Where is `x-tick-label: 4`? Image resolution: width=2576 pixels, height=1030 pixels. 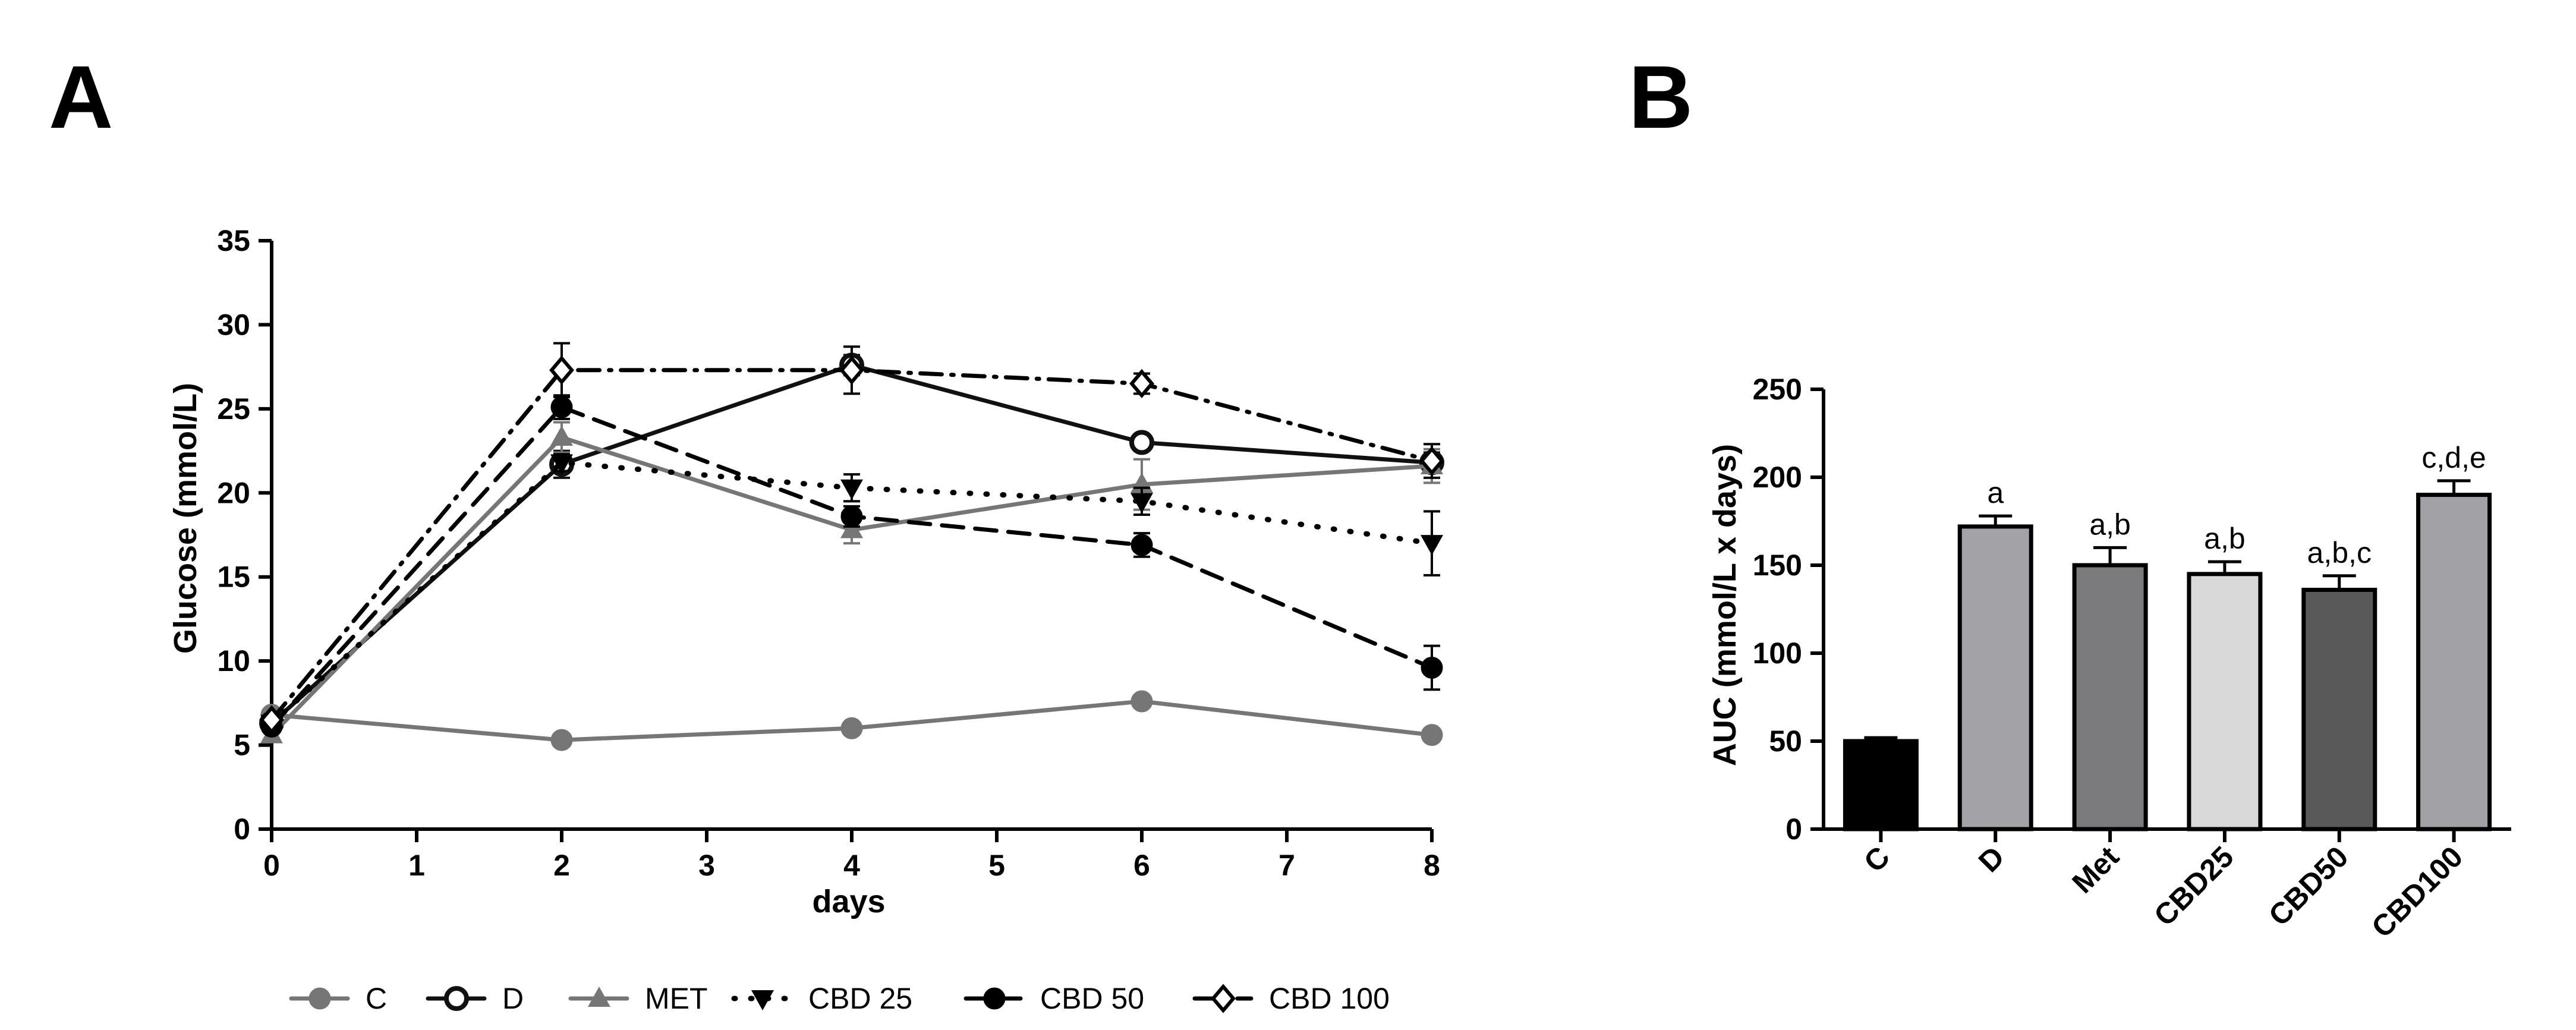
x-tick-label: 4 is located at coordinates (851, 865).